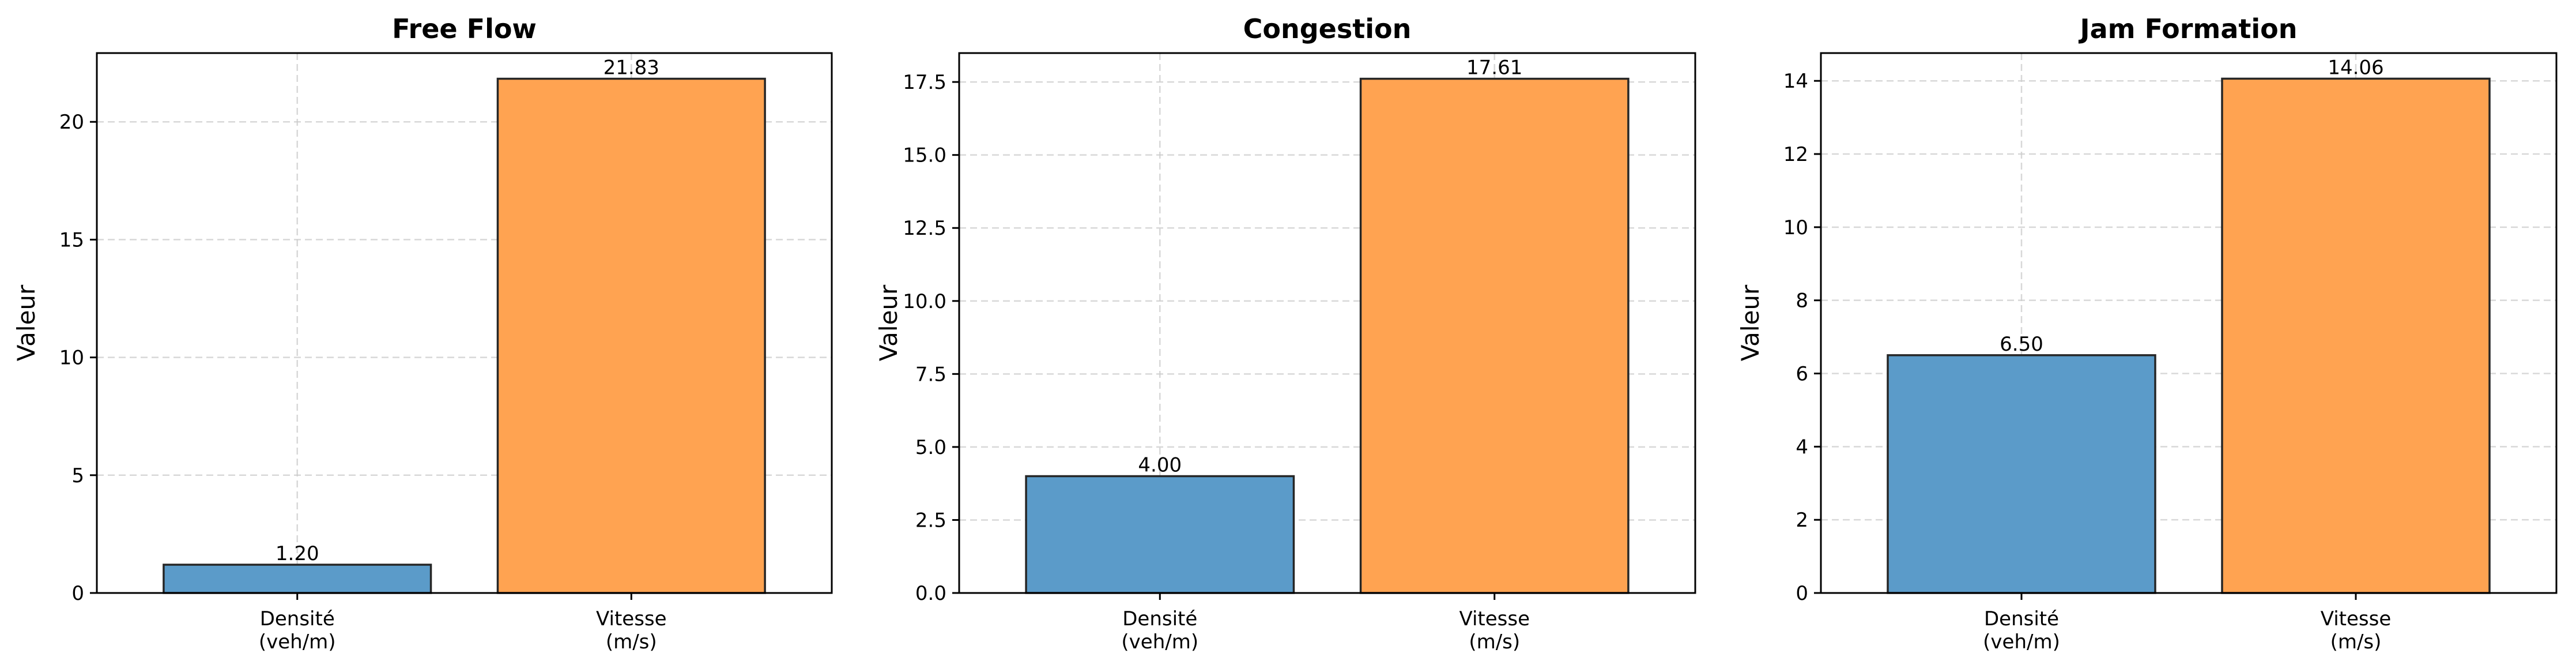 This screenshot has width=2576, height=672. Describe the element at coordinates (71, 122) in the screenshot. I see `y-tick-label: 20` at that location.